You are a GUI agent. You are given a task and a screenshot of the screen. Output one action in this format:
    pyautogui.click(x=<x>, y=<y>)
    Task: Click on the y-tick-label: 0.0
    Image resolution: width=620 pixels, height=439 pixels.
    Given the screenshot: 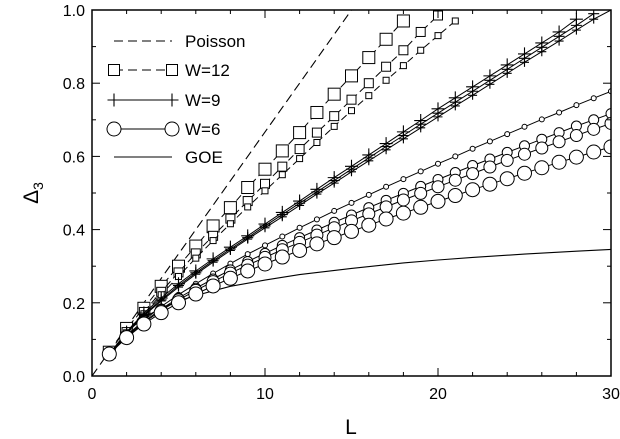 What is the action you would take?
    pyautogui.click(x=74, y=377)
    